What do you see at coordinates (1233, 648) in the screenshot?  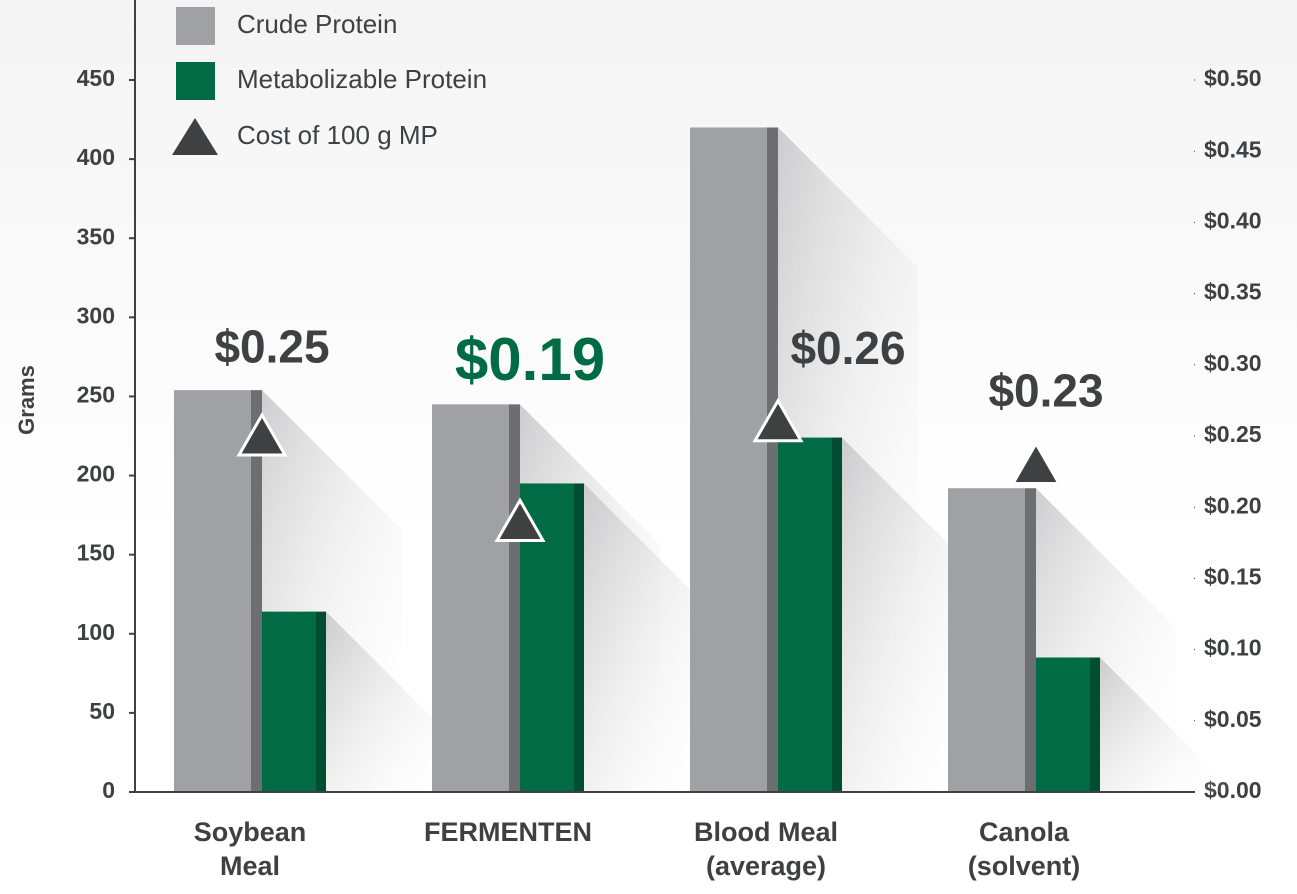 I see `y2-tick-label: $0.10` at bounding box center [1233, 648].